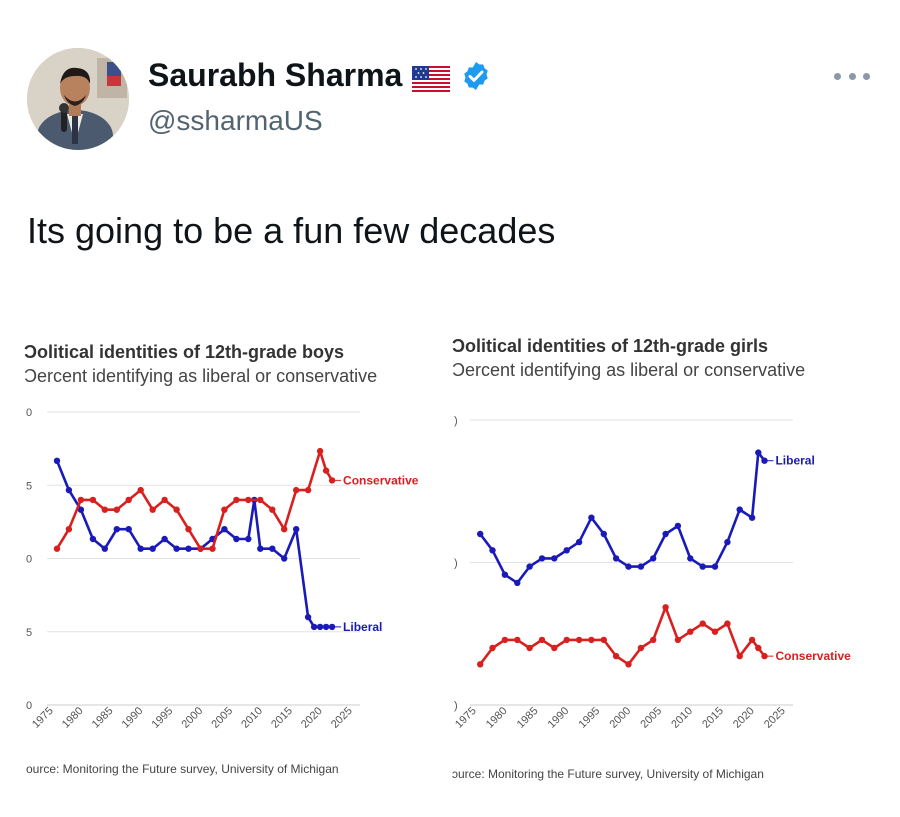 This screenshot has width=900, height=817. I want to click on chart-title: Ɔolitical identities of 12th-grade girls, so click(610, 346).